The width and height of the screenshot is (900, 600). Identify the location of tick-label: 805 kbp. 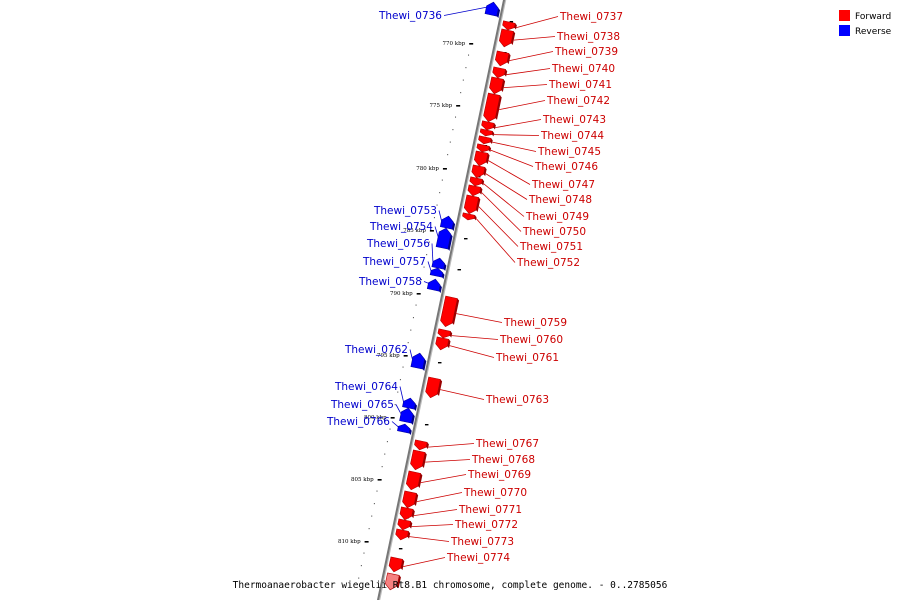
(362, 480).